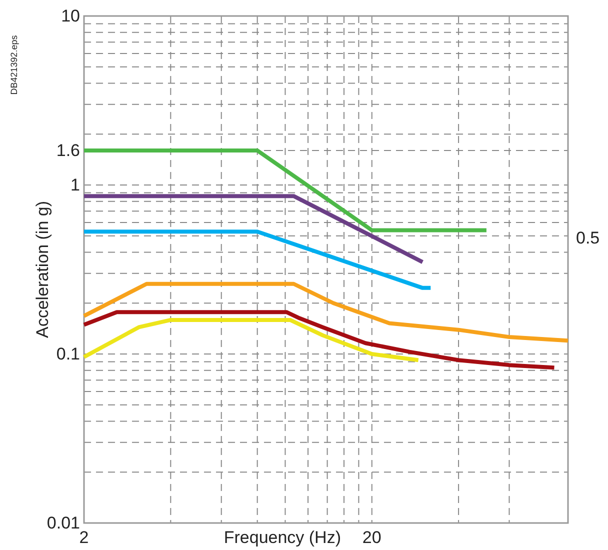 This screenshot has height=550, width=608. I want to click on y-tick-label: 10, so click(70, 16).